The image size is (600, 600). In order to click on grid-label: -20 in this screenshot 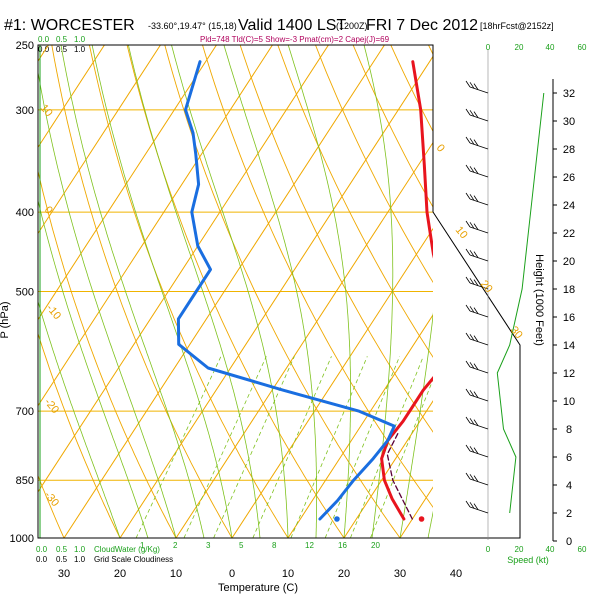, I will do `click(51, 406)`.